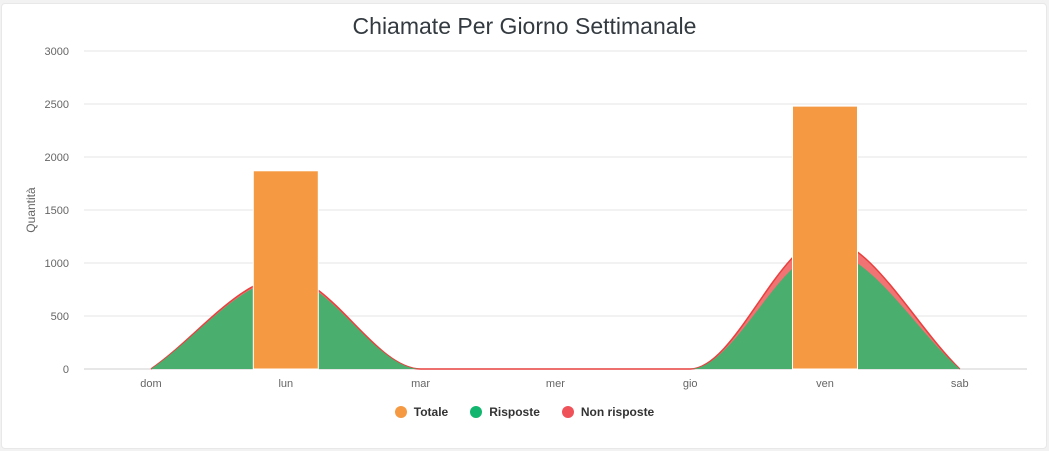  Describe the element at coordinates (420, 384) in the screenshot. I see `x-tick-label: mar` at that location.